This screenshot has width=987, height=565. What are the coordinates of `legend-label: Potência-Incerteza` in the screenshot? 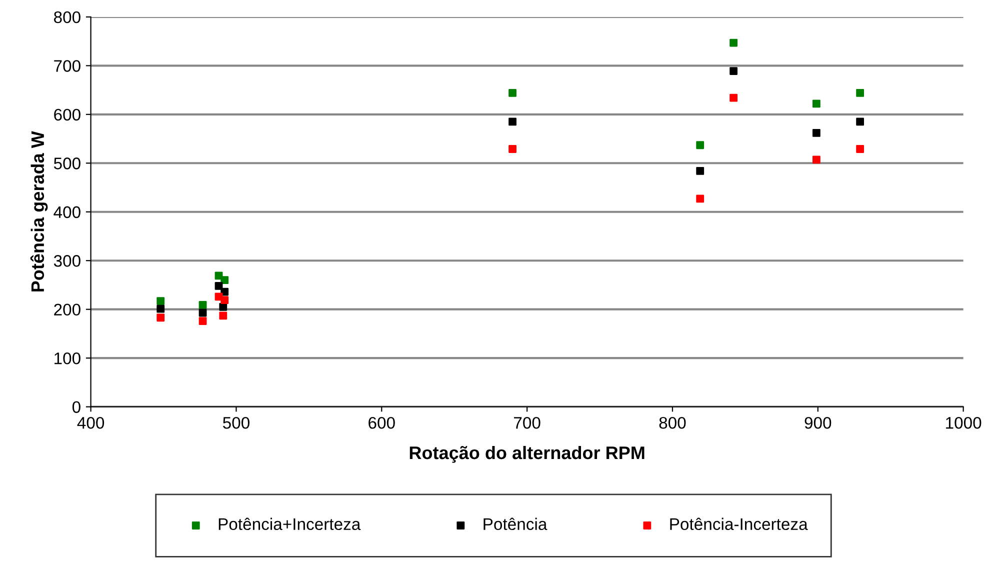 It's located at (739, 524).